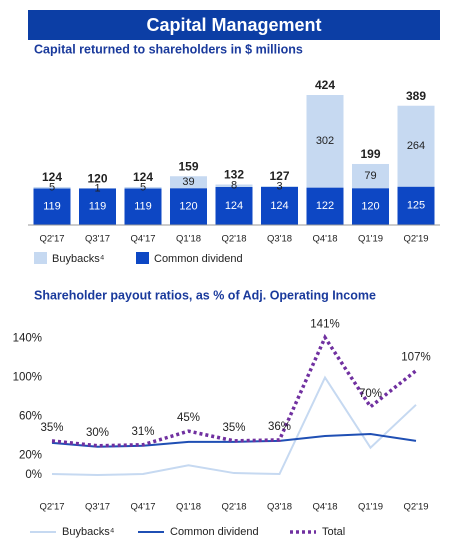  What do you see at coordinates (30, 456) in the screenshot?
I see `y-tick-label: 20%` at bounding box center [30, 456].